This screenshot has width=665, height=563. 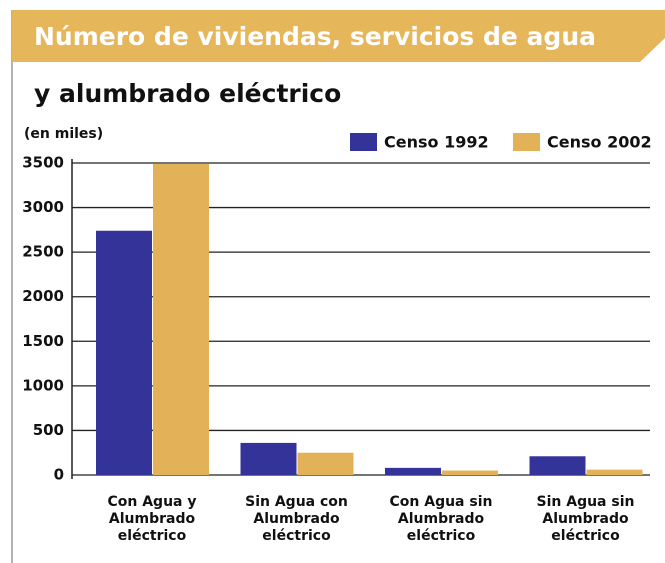 I want to click on y-tick-label: 2000, so click(x=43, y=296).